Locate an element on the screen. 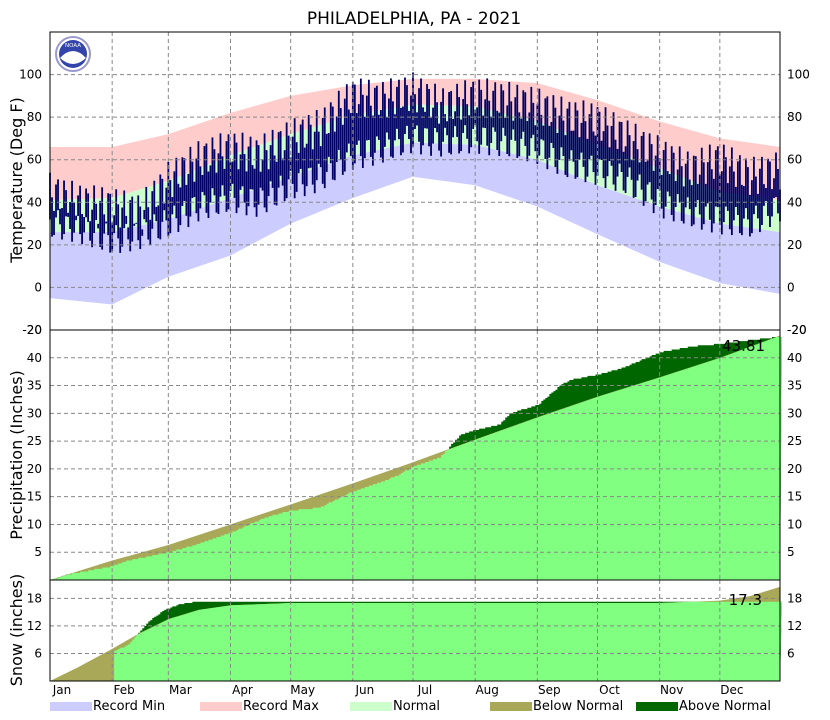  month-label: May is located at coordinates (302, 690).